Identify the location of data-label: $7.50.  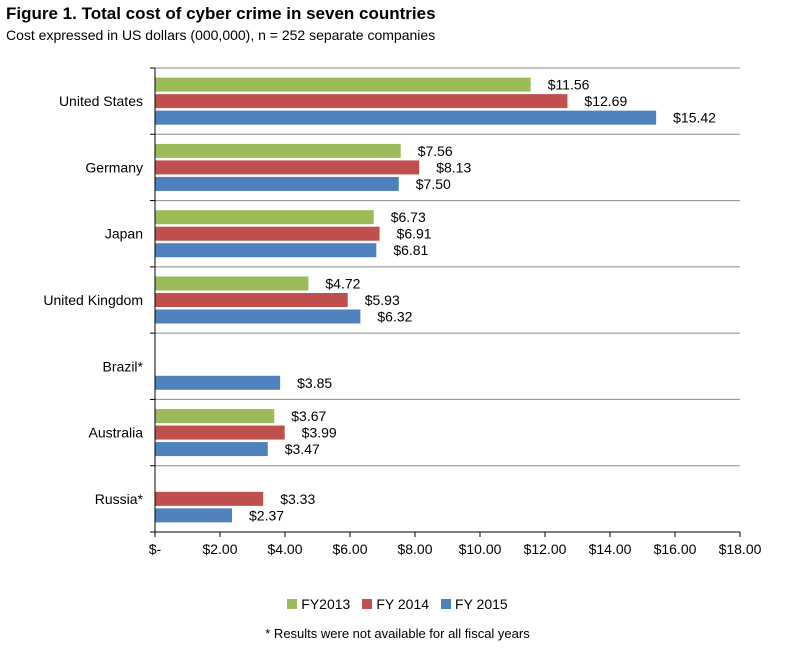
(433, 184).